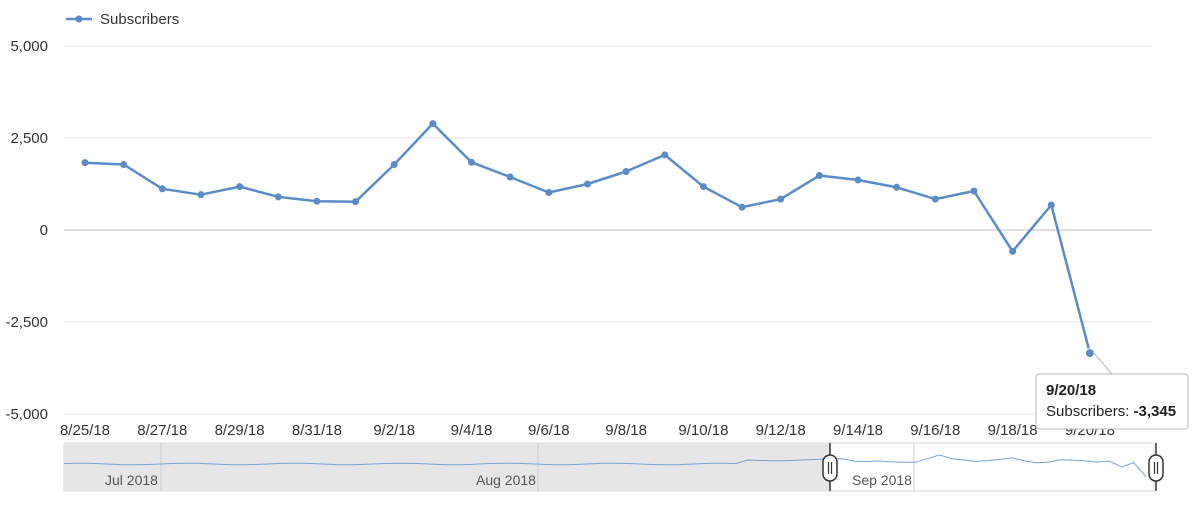 The height and width of the screenshot is (519, 1200). What do you see at coordinates (79, 19) in the screenshot?
I see `legend-marker` at bounding box center [79, 19].